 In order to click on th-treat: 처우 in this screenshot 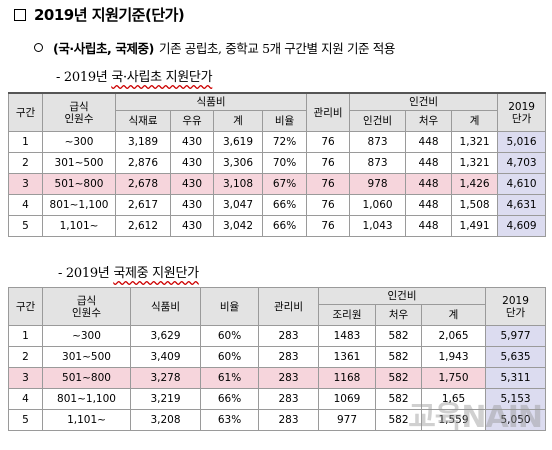, I will do `click(429, 121)`.